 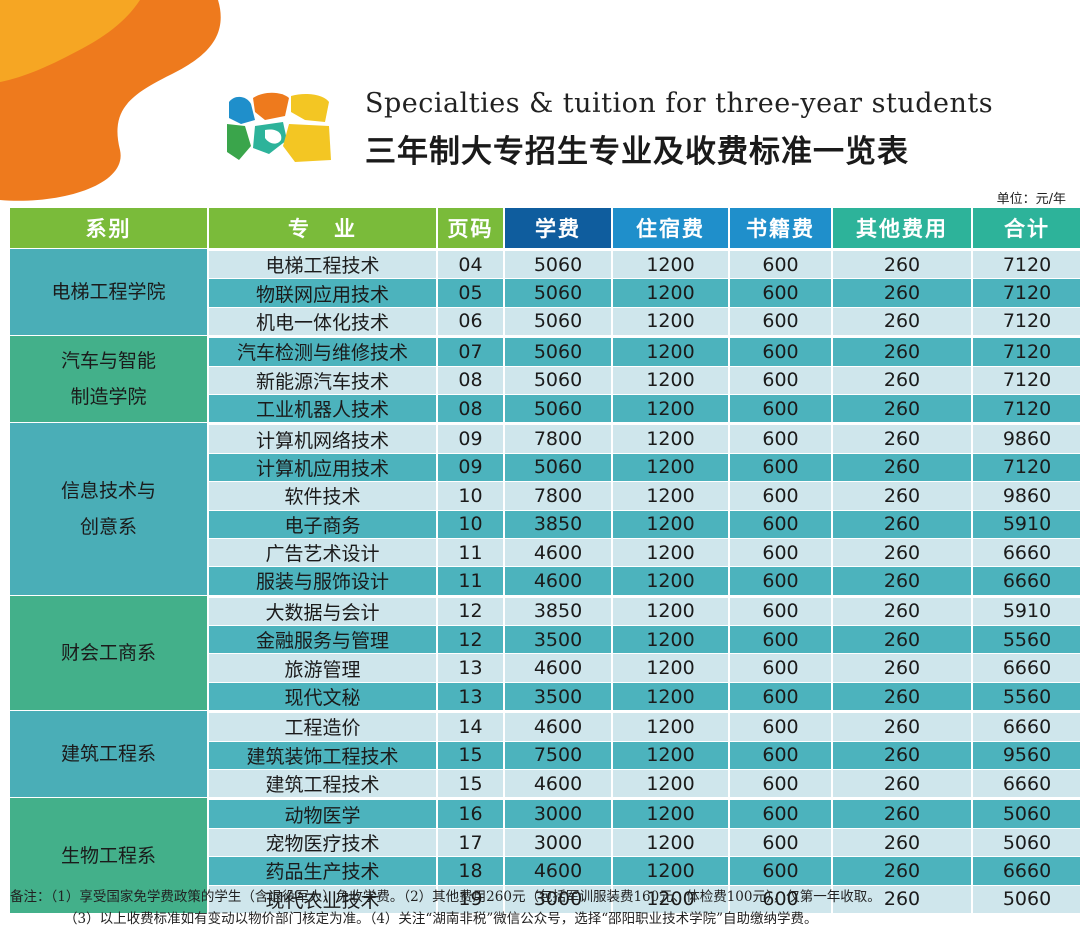 What do you see at coordinates (322, 467) in the screenshot?
I see `major-cell: 计算机应用技术` at bounding box center [322, 467].